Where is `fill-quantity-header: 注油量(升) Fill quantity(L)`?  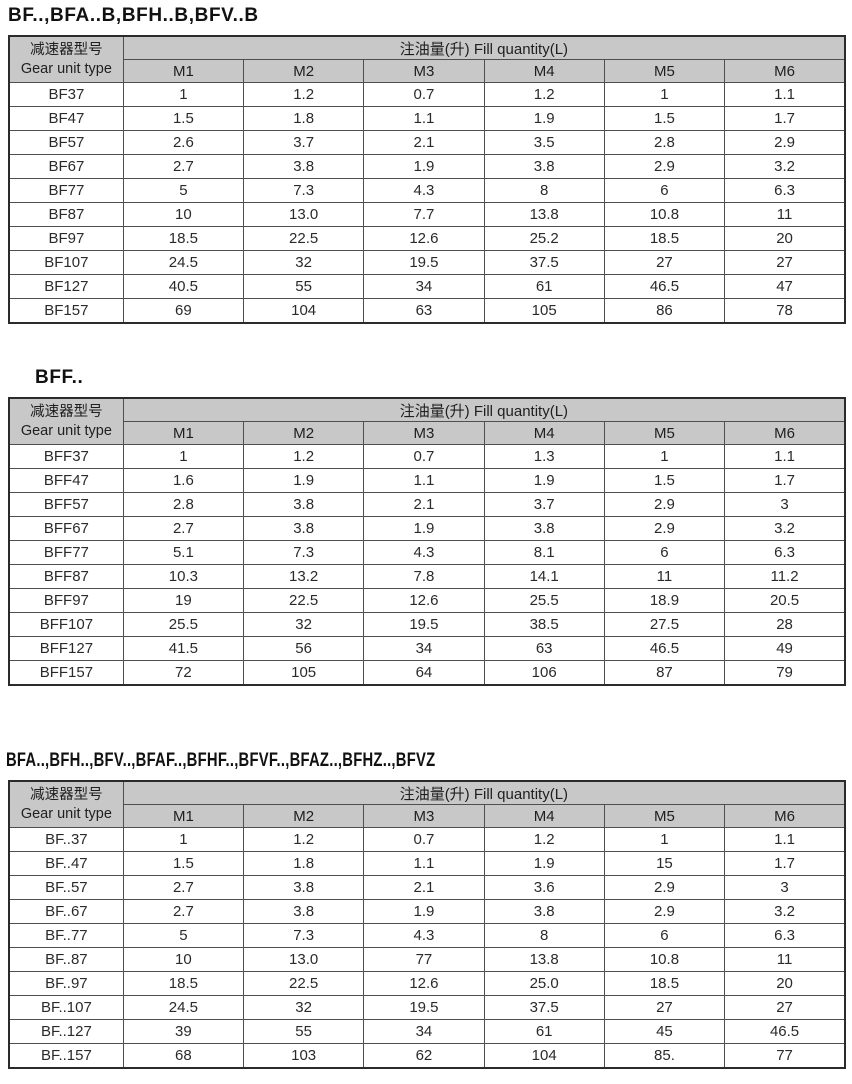 fill-quantity-header: 注油量(升) Fill quantity(L) is located at coordinates (484, 792).